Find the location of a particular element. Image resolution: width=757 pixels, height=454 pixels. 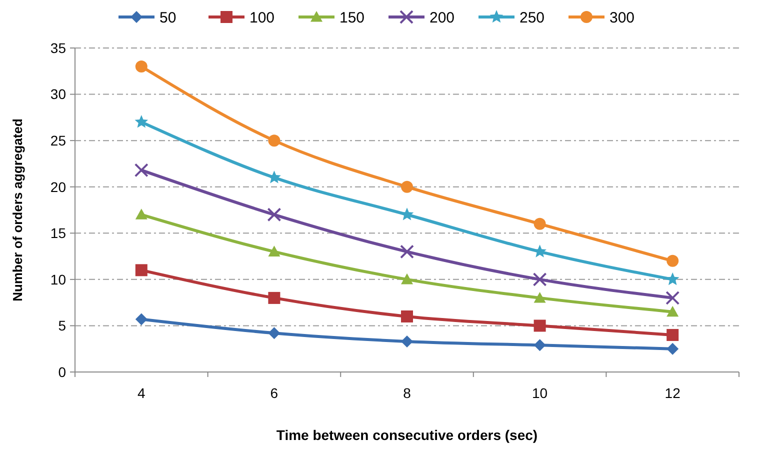

x-tick-label: 10 is located at coordinates (540, 393).